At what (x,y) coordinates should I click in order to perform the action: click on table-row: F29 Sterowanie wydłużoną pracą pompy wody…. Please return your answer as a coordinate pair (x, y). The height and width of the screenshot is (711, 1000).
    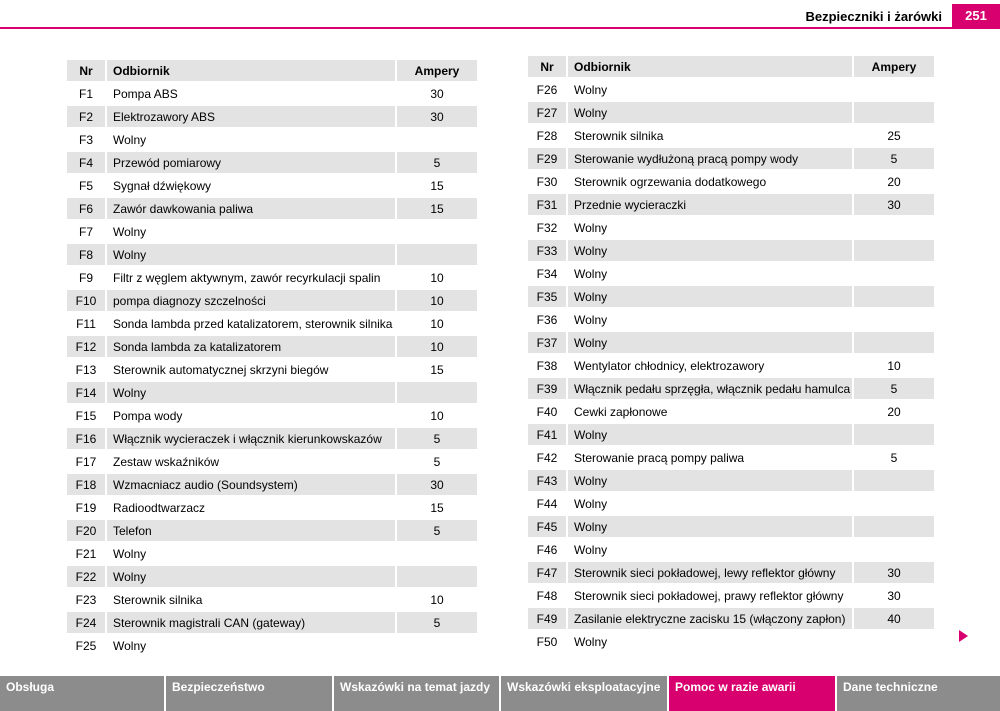
    Looking at the image, I should click on (731, 159).